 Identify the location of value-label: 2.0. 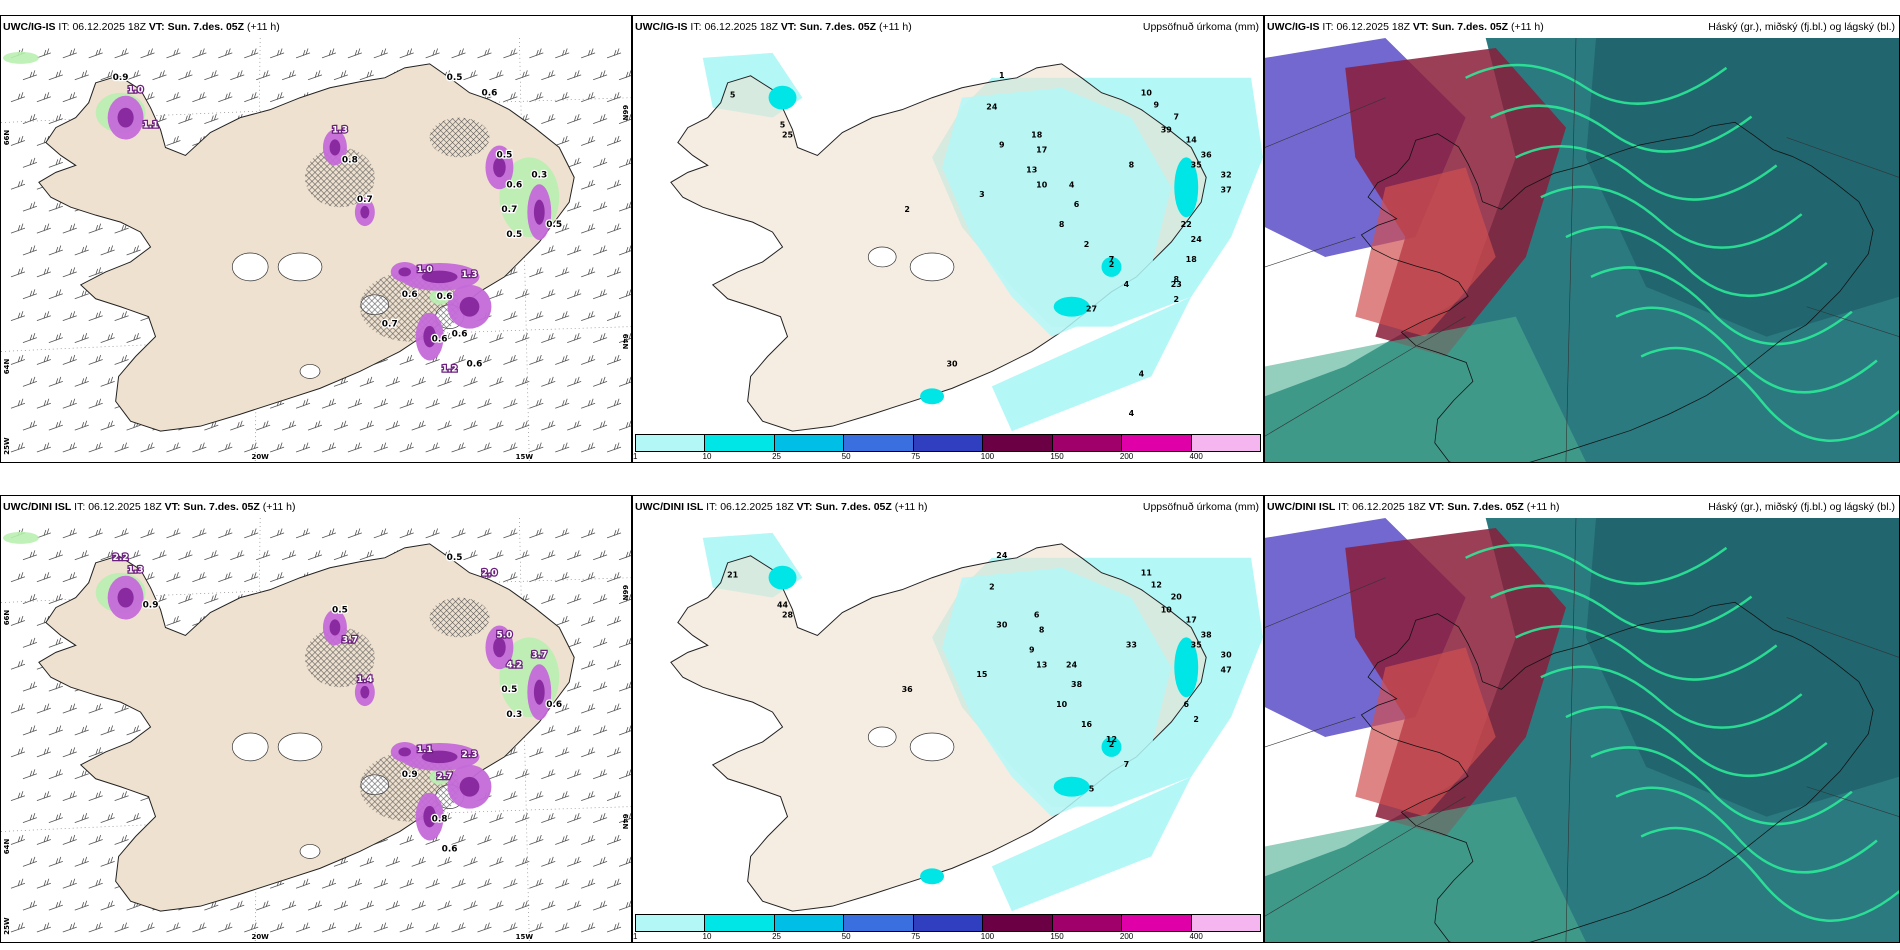
(490, 574).